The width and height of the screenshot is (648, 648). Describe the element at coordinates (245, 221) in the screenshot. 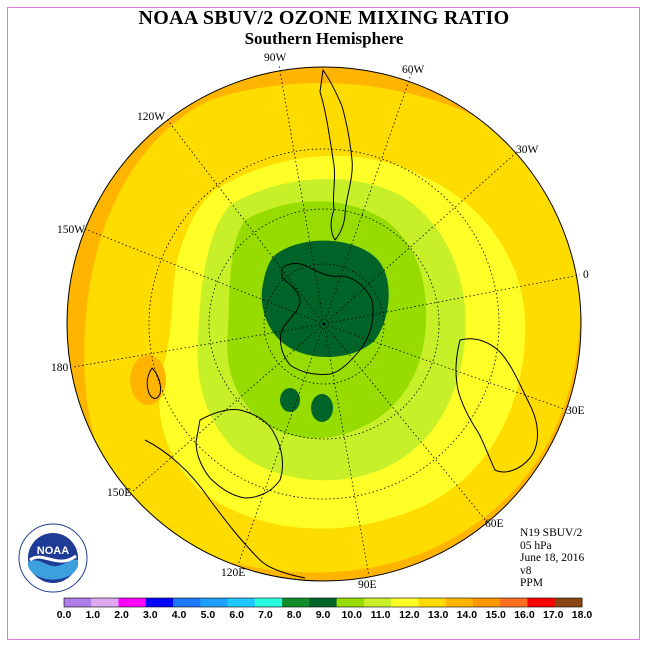

I see `meridian-120w` at that location.